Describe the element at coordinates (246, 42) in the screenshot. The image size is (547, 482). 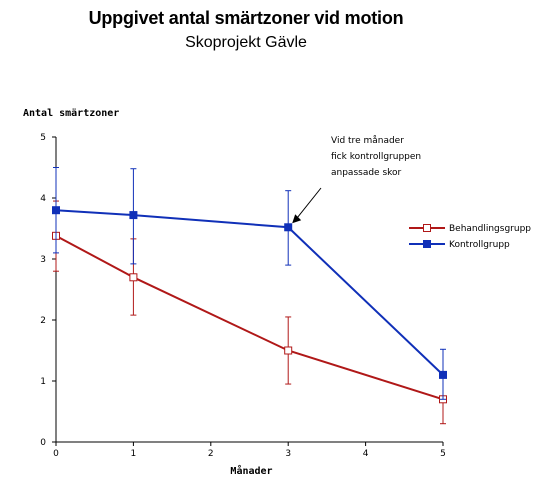
I see `chart-subtitle: Skoprojekt Gävle` at that location.